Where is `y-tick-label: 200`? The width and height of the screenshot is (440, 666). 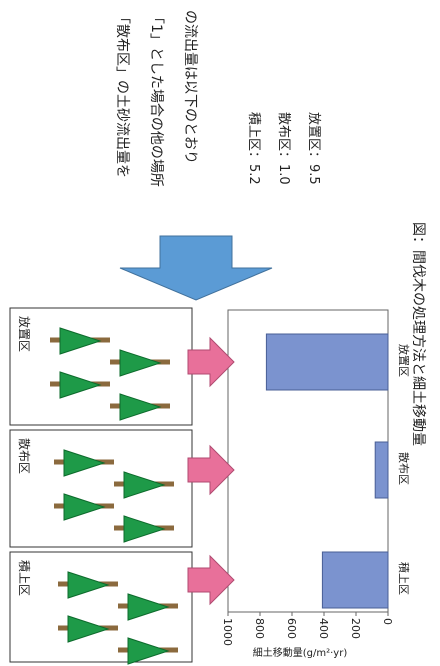
y-tick-label: 200 is located at coordinates (355, 628).